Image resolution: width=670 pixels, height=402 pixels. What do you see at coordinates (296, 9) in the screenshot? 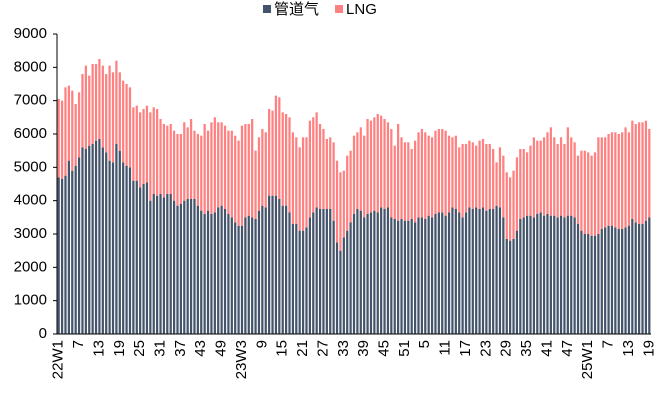
I see `legend-label: 管道气` at bounding box center [296, 9].